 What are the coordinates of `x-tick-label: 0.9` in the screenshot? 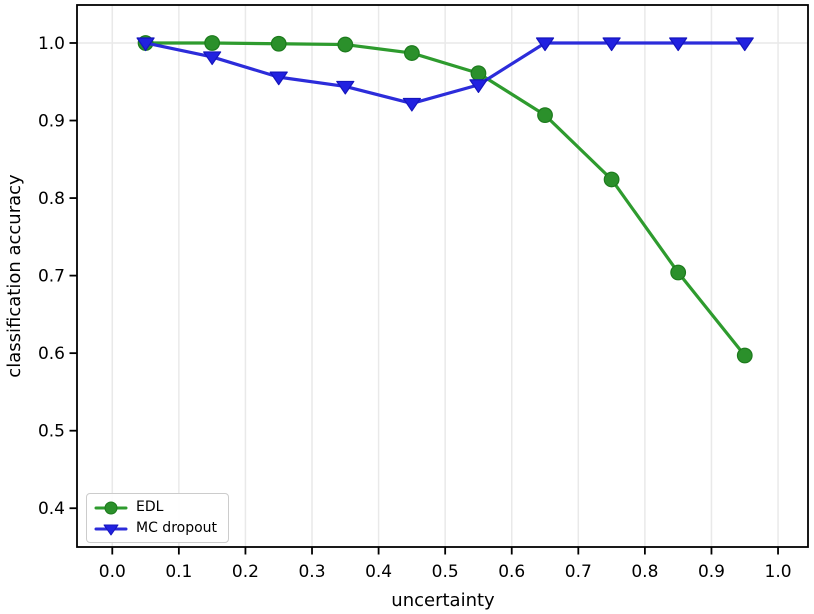 It's located at (711, 572).